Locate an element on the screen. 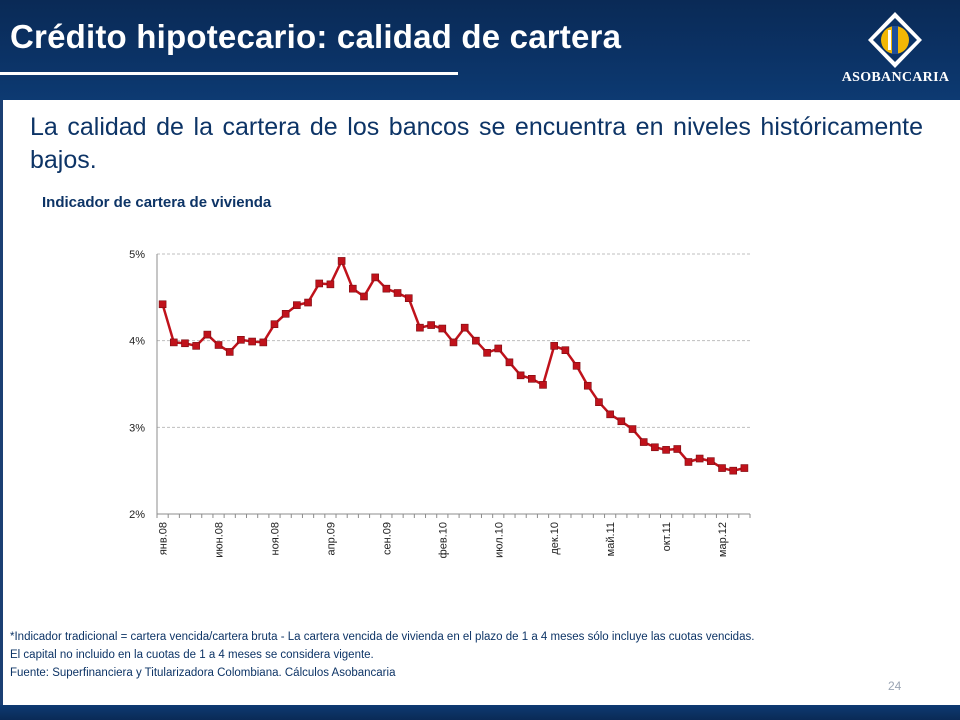 Image resolution: width=960 pixels, height=720 pixels. x-tick-label: фев.10 is located at coordinates (443, 540).